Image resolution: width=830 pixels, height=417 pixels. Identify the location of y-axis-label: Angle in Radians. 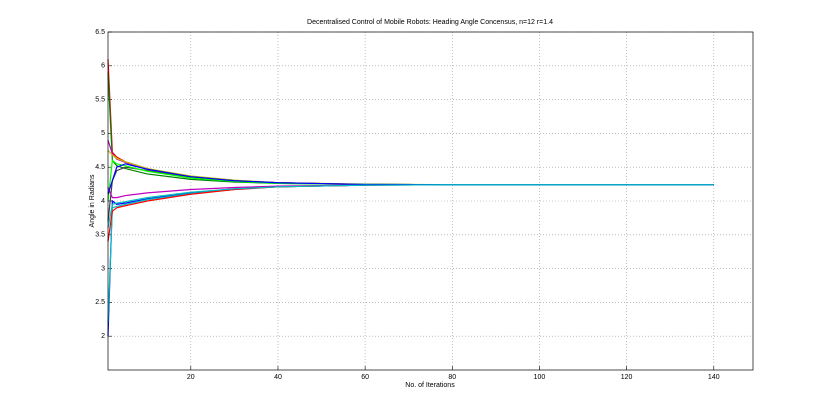
(92, 200).